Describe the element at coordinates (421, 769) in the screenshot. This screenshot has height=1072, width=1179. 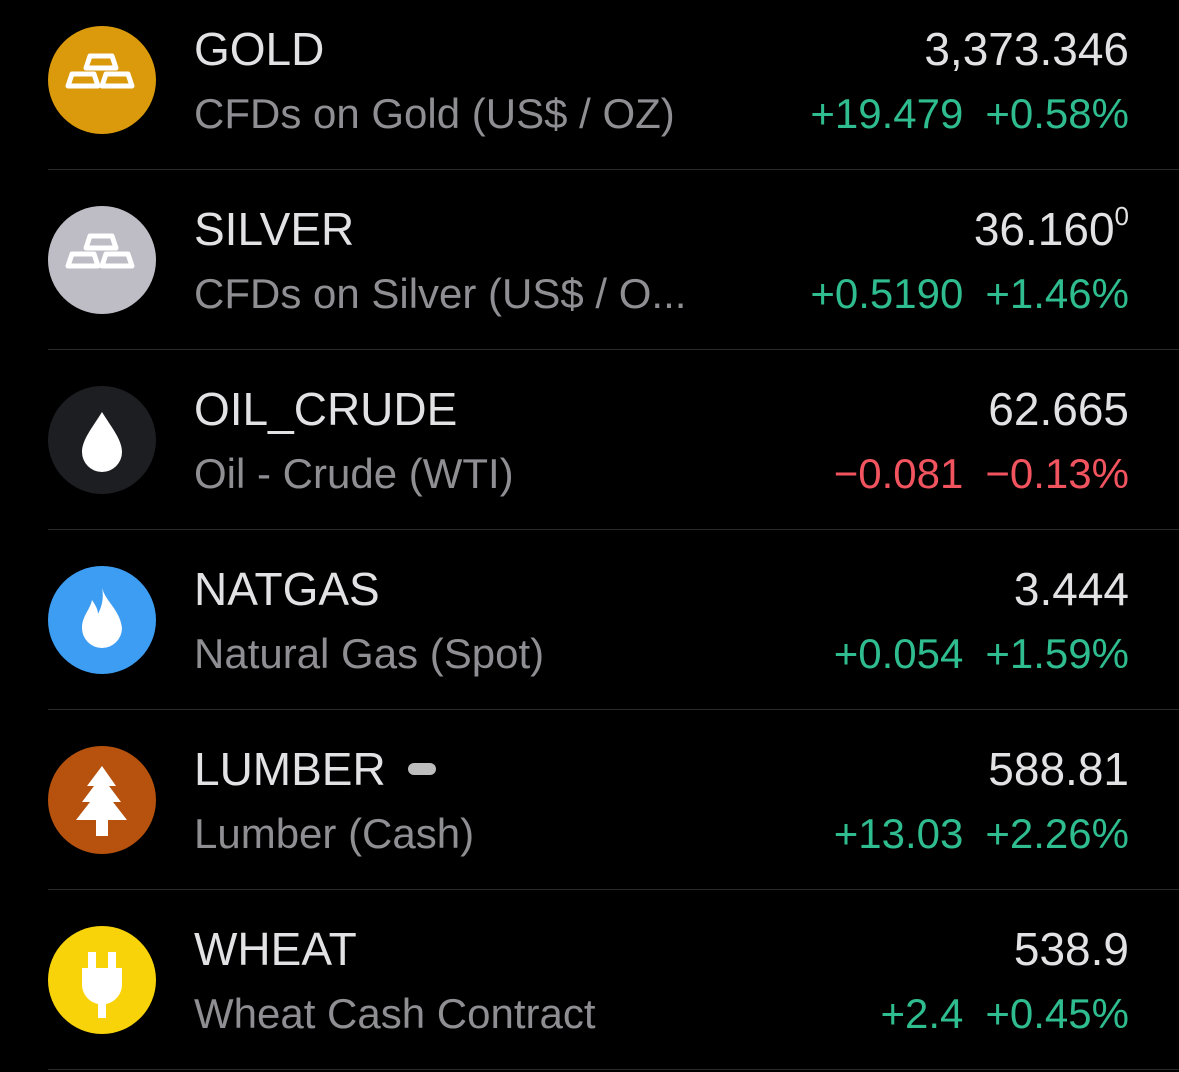
I see `status-badge` at that location.